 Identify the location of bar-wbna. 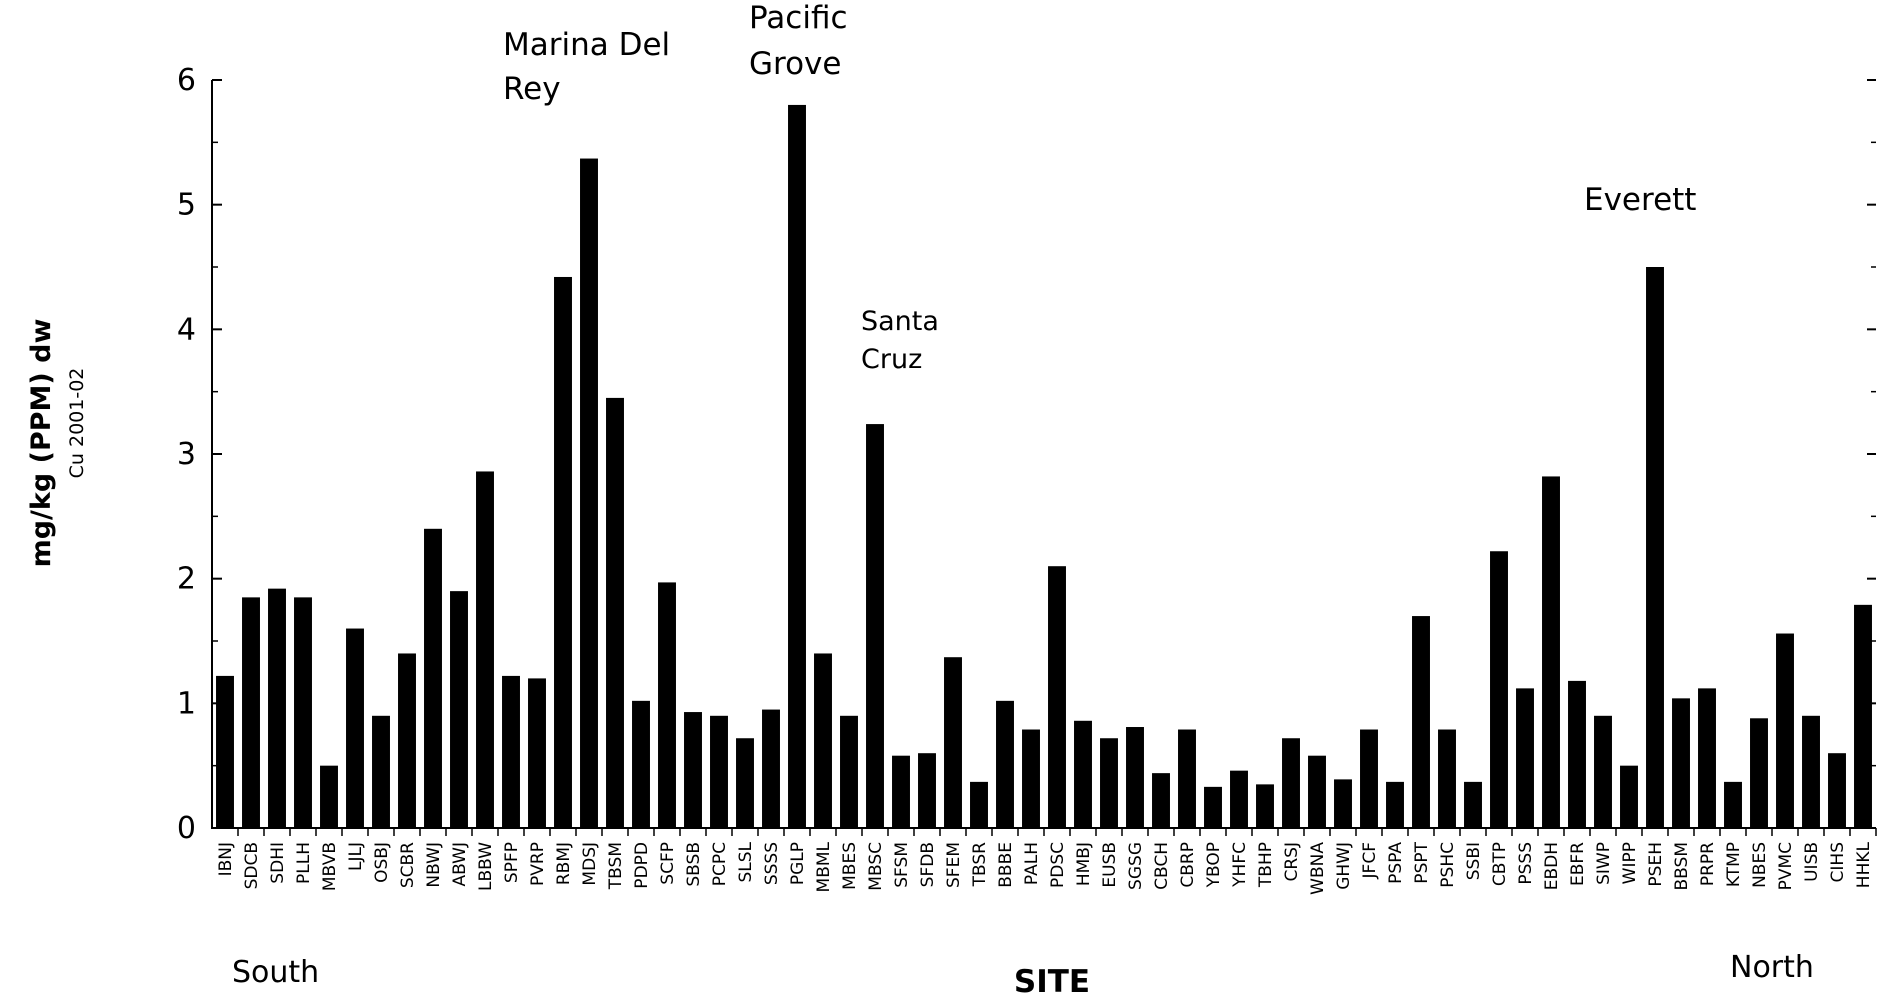
(1317, 791).